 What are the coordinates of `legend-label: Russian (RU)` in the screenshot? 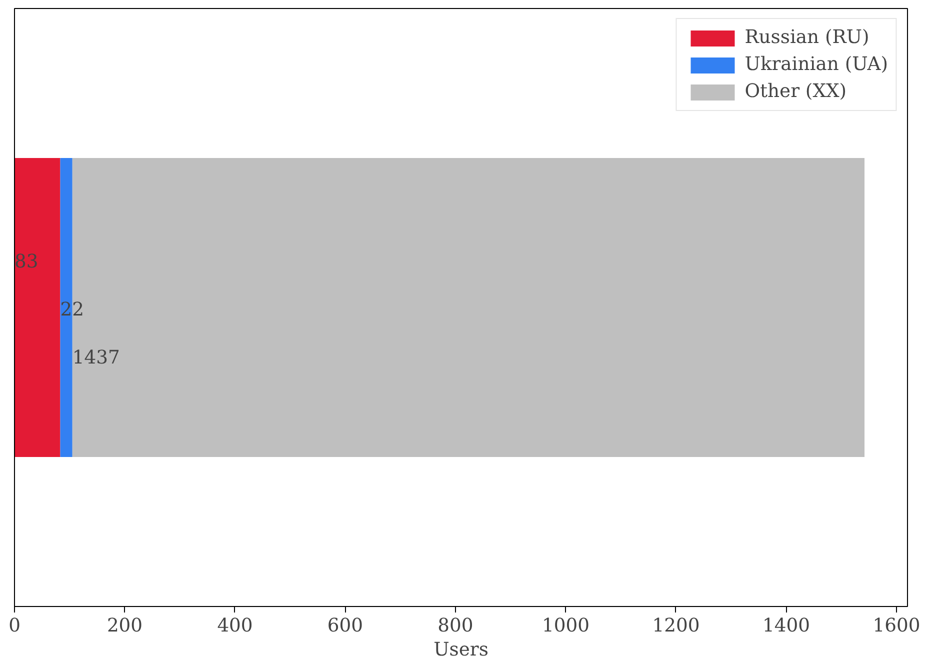 It's located at (807, 37).